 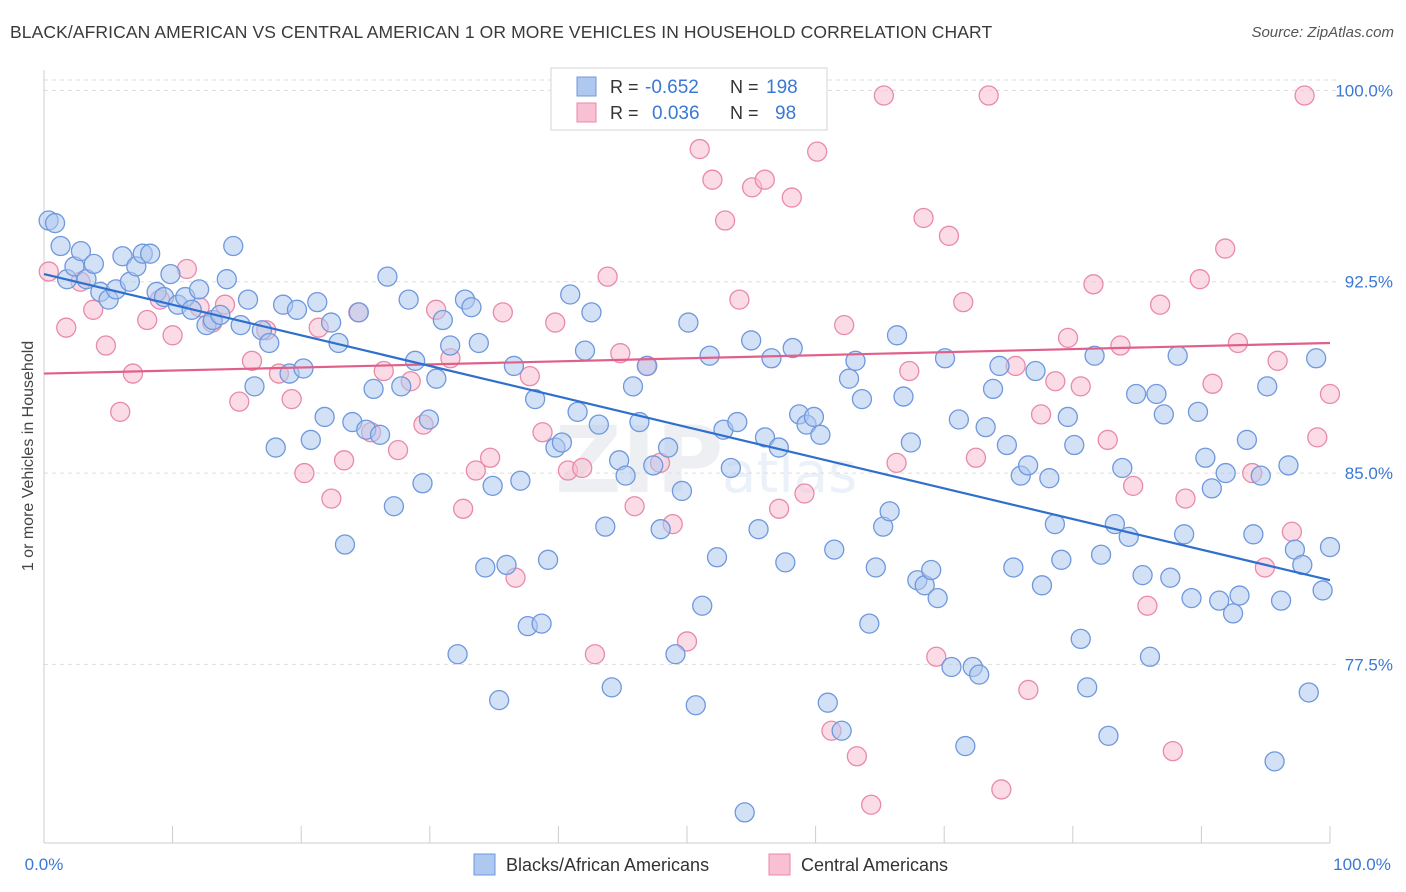 I want to click on x-tick-label: 0.0%, so click(x=44, y=864).